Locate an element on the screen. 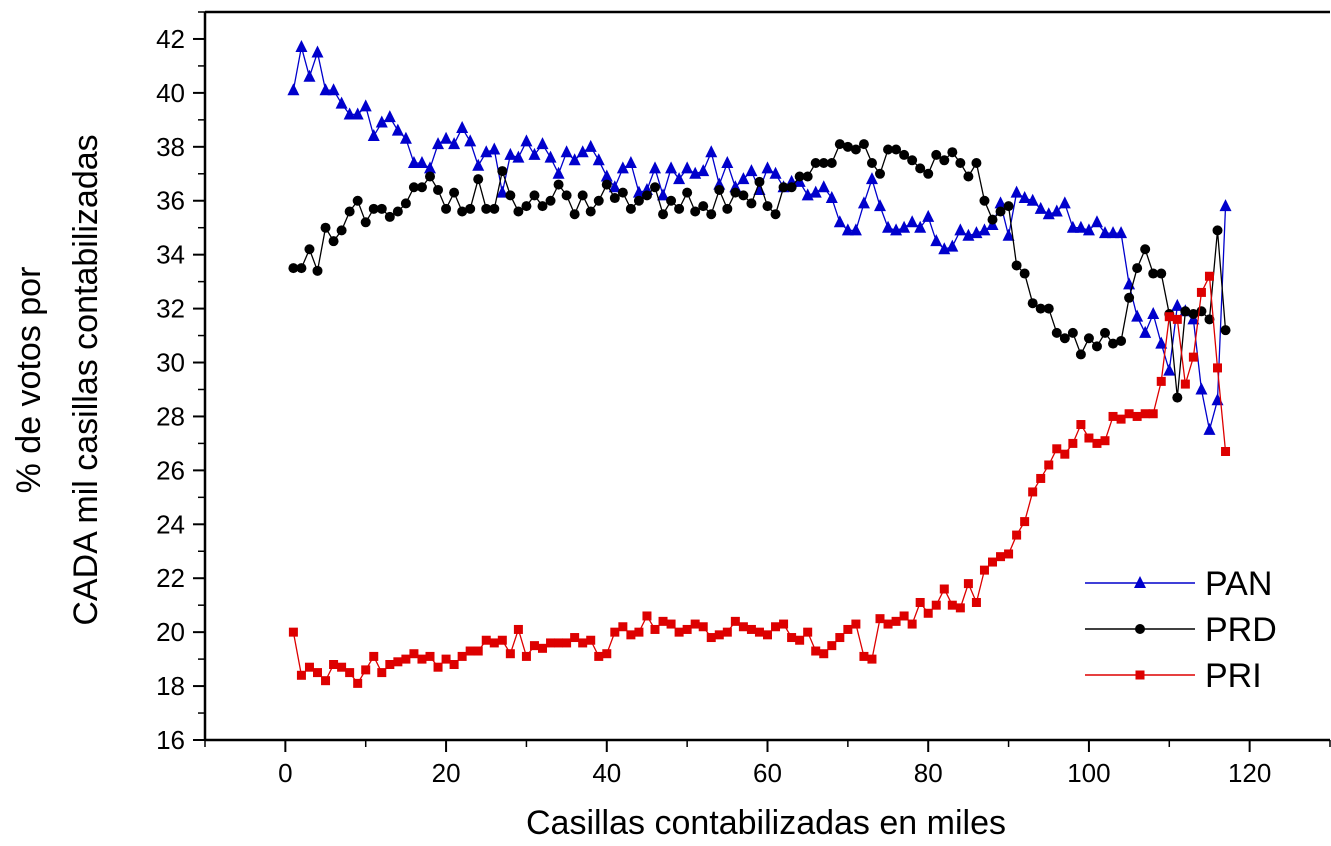 This screenshot has width=1331, height=846. y-tick-label: 42 is located at coordinates (170, 39).